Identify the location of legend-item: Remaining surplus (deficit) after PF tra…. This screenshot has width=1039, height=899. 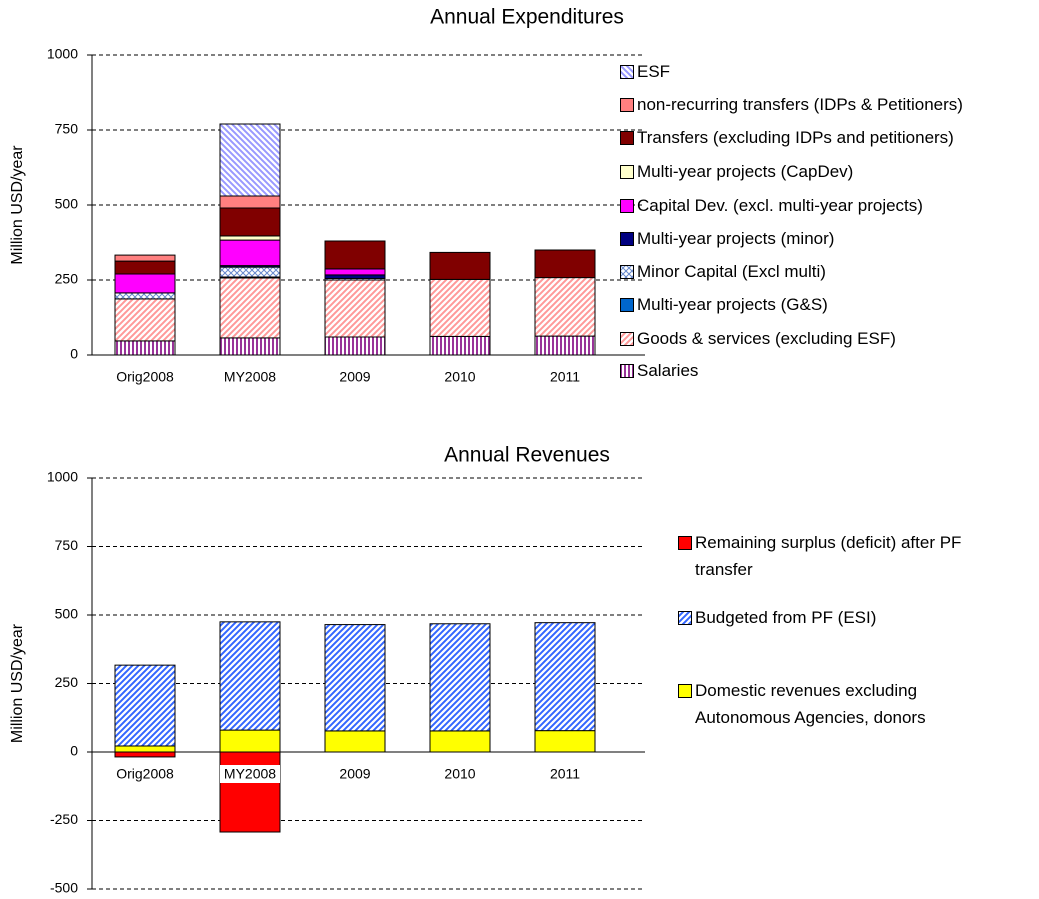
(843, 556).